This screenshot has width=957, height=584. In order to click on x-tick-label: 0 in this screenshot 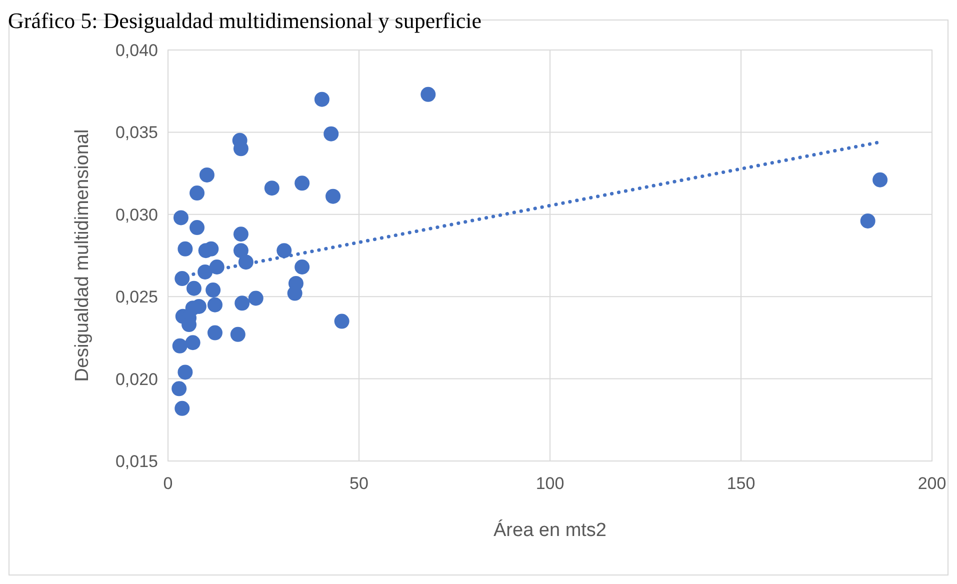, I will do `click(168, 483)`.